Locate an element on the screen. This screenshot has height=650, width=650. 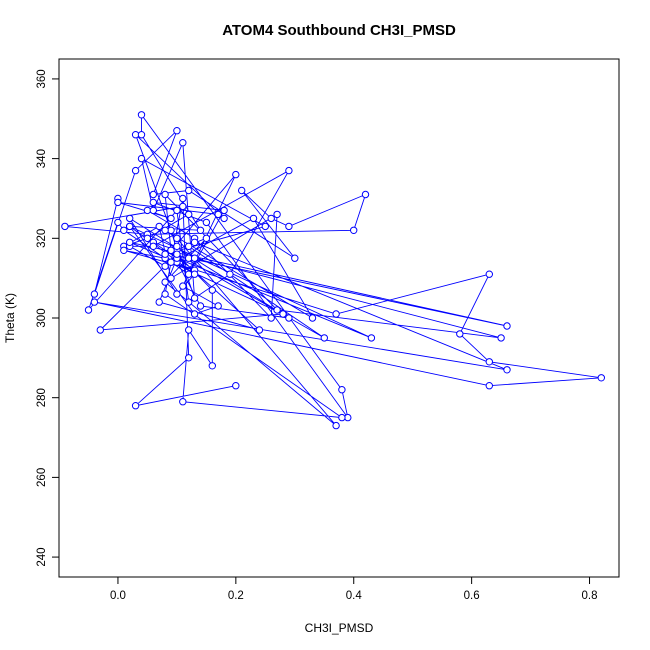
y-tick-label: 300 is located at coordinates (42, 317).